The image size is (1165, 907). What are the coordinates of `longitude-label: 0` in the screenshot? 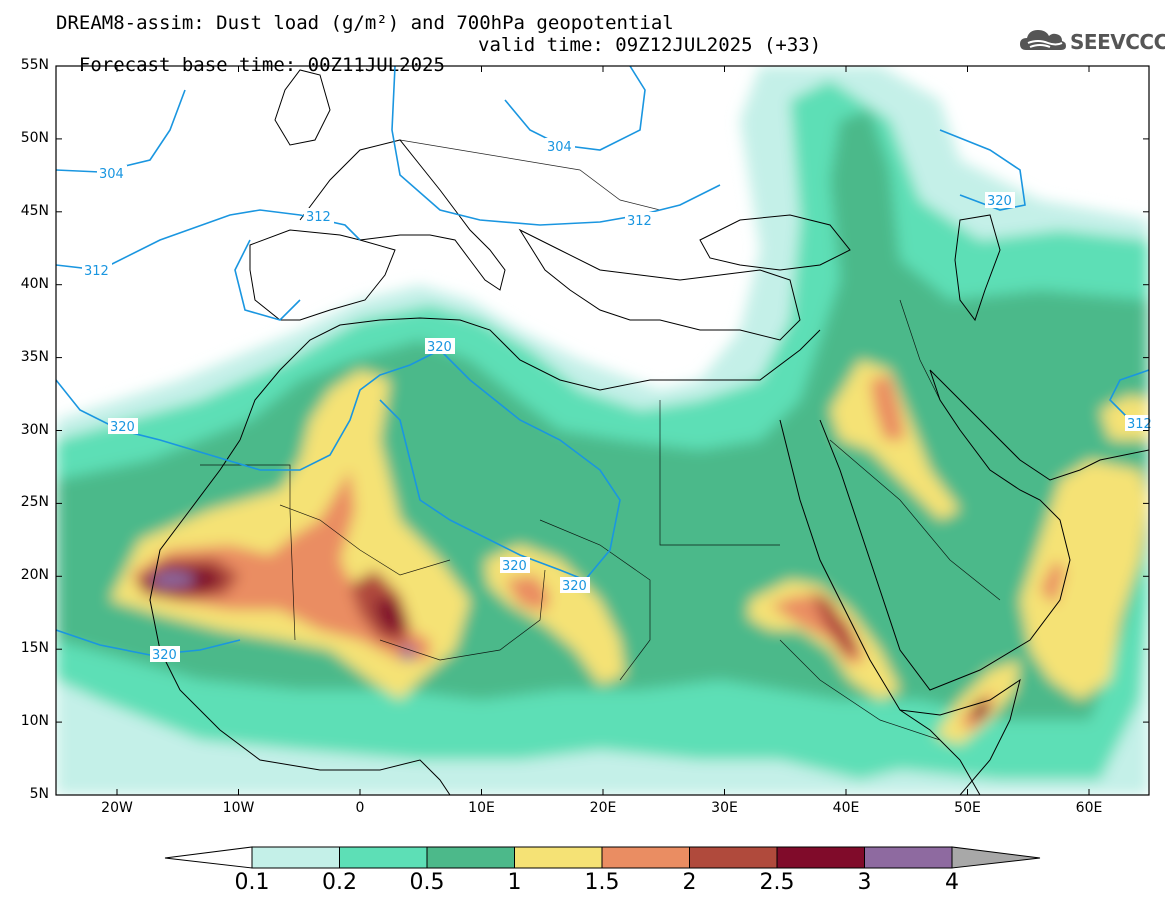 It's located at (360, 808).